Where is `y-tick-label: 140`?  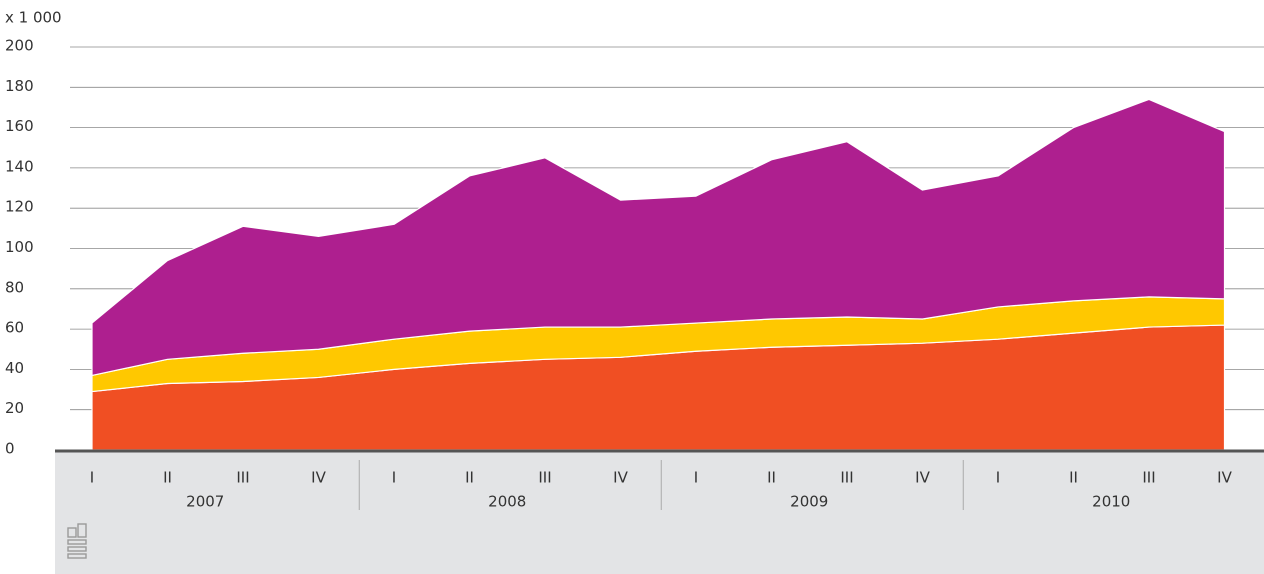
y-tick-label: 140 is located at coordinates (19, 166).